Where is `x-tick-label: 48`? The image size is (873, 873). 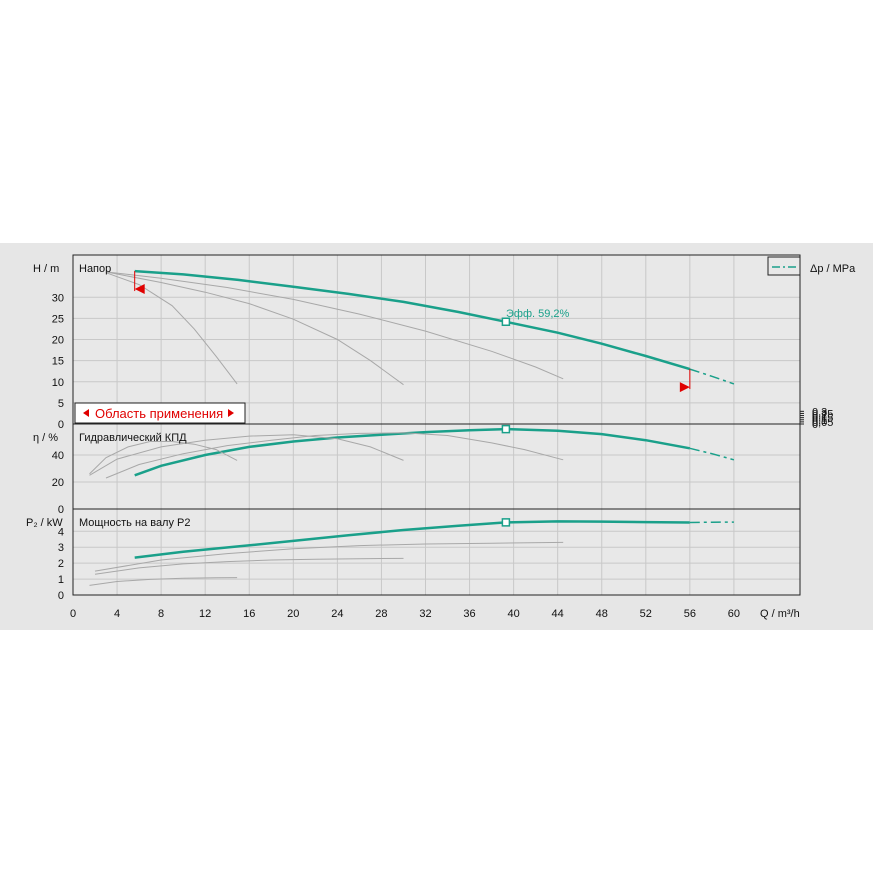 x-tick-label: 48 is located at coordinates (602, 614).